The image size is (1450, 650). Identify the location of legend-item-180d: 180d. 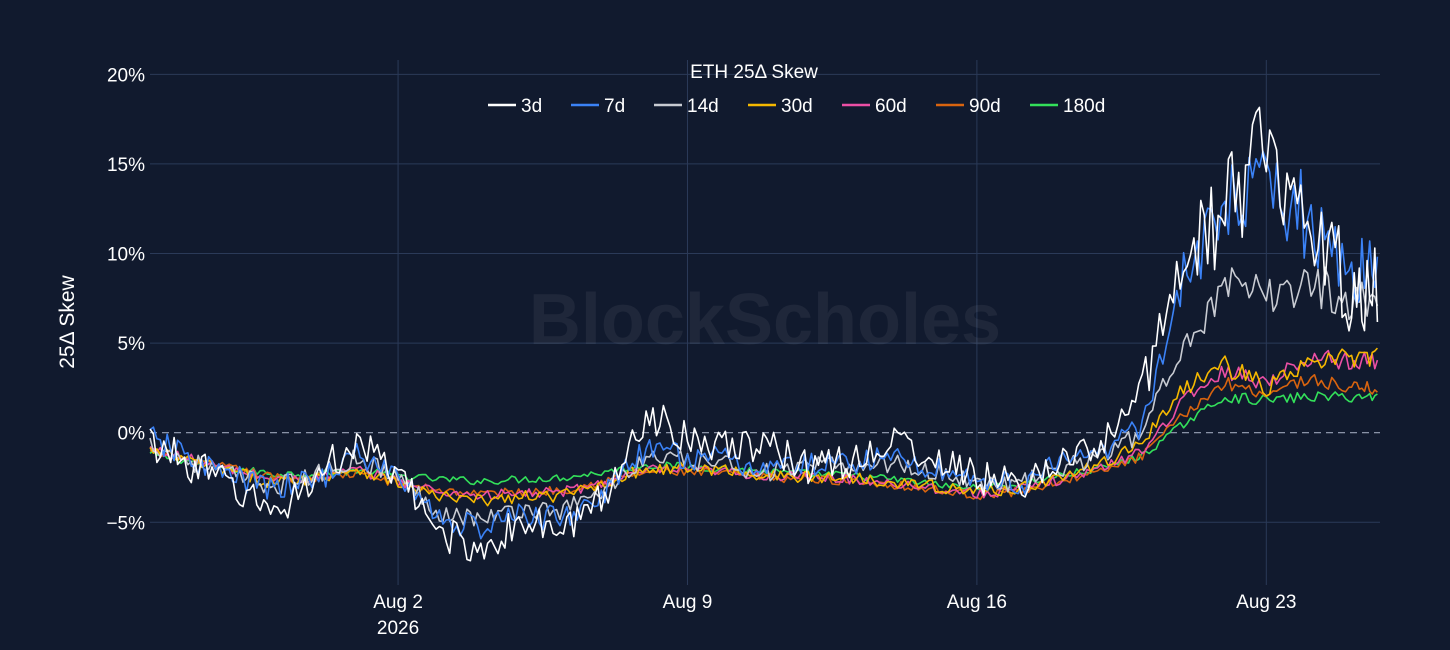
(1067, 106).